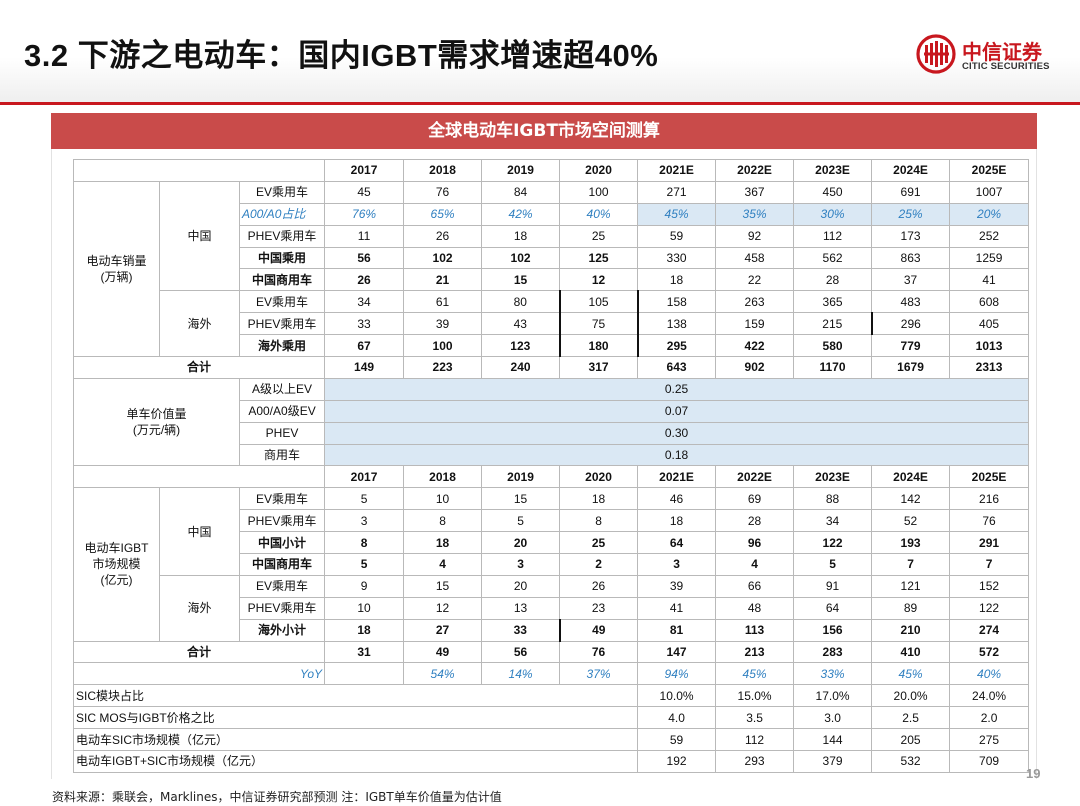 This screenshot has width=1080, height=806. What do you see at coordinates (755, 346) in the screenshot?
I see `value-cell: 422` at bounding box center [755, 346].